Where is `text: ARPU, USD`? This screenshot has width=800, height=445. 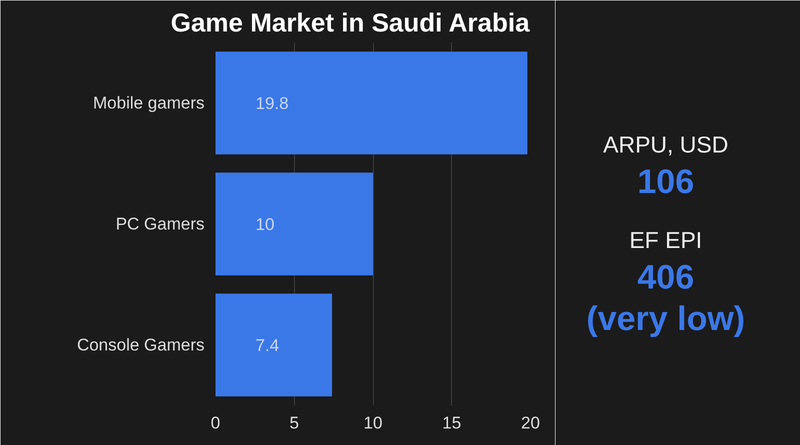
text: ARPU, USD is located at coordinates (665, 144).